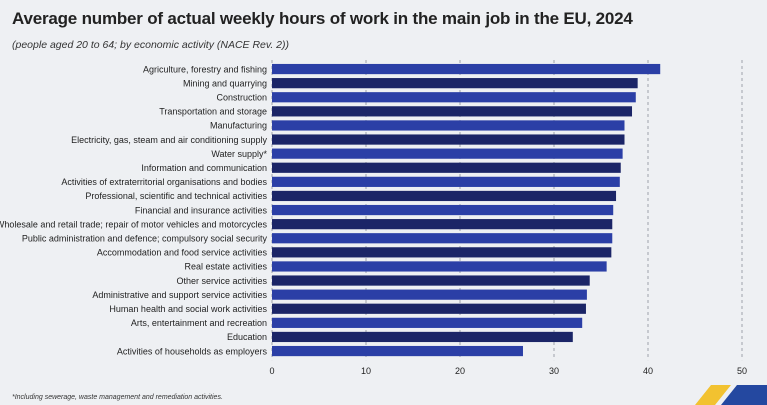 Image resolution: width=767 pixels, height=405 pixels. What do you see at coordinates (199, 323) in the screenshot?
I see `category-label: Arts, entertainment and recreation` at bounding box center [199, 323].